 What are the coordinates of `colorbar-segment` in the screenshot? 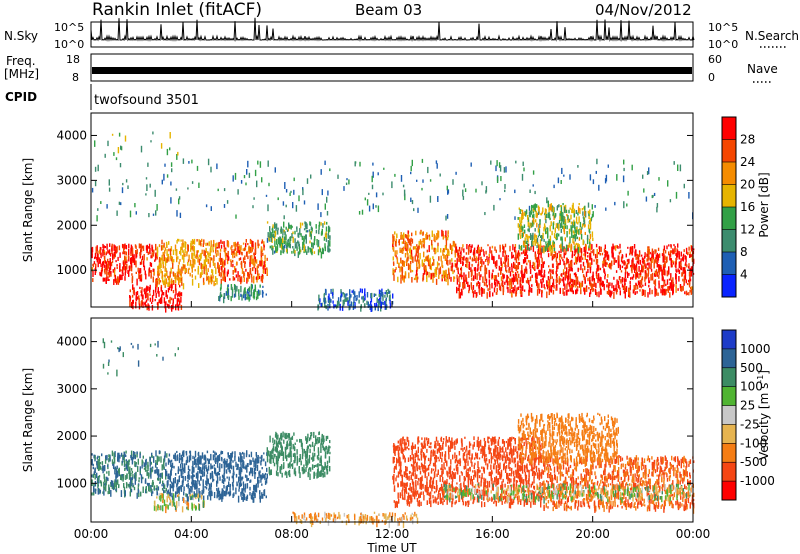 It's located at (729, 218).